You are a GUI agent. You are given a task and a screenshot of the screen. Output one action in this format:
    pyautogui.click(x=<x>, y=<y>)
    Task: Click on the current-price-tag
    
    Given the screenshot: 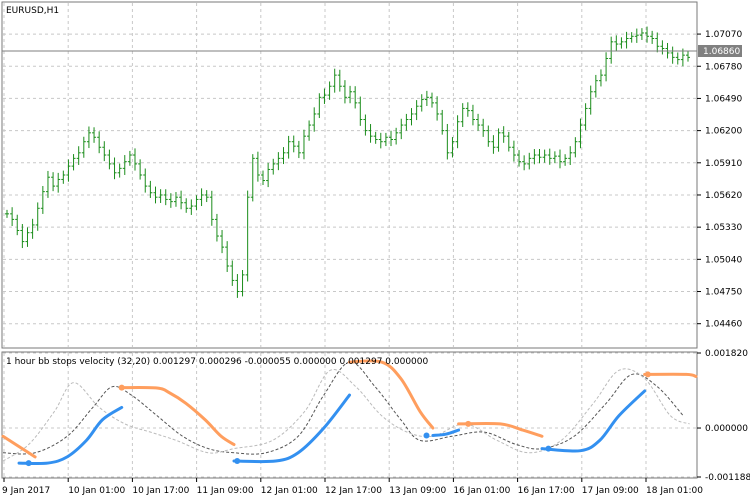 What is the action you would take?
    pyautogui.click(x=720, y=51)
    